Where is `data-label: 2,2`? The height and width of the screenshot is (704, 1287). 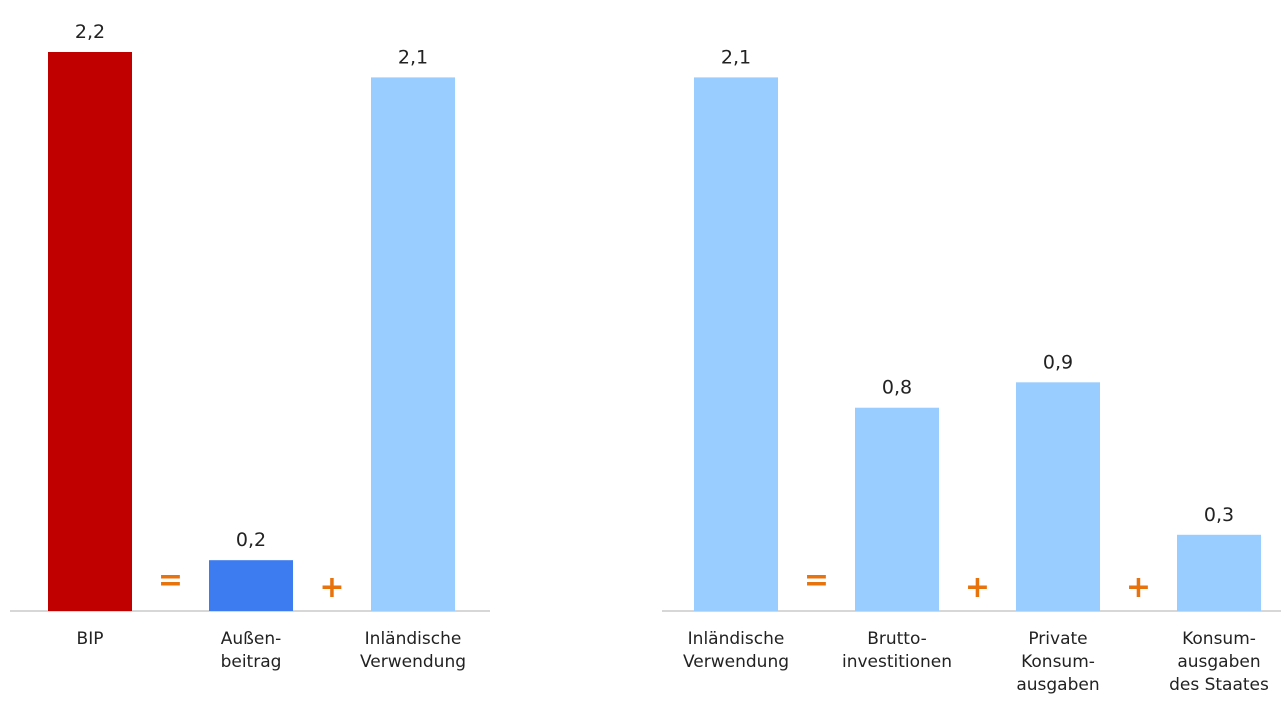 data-label: 2,2 is located at coordinates (90, 32).